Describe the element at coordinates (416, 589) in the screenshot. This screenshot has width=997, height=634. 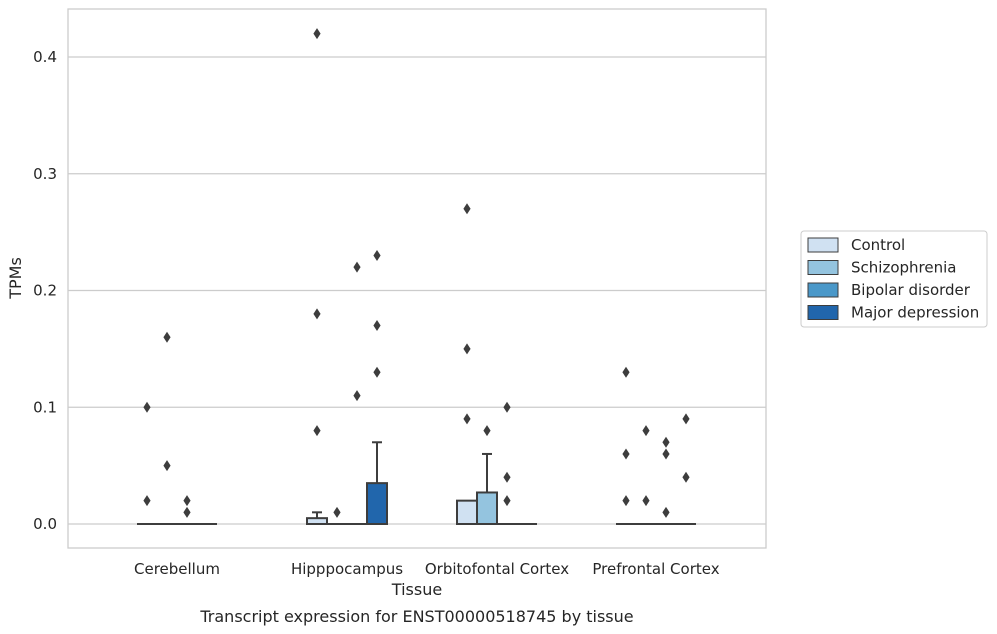
I see `x-axis-title: Tissue` at that location.